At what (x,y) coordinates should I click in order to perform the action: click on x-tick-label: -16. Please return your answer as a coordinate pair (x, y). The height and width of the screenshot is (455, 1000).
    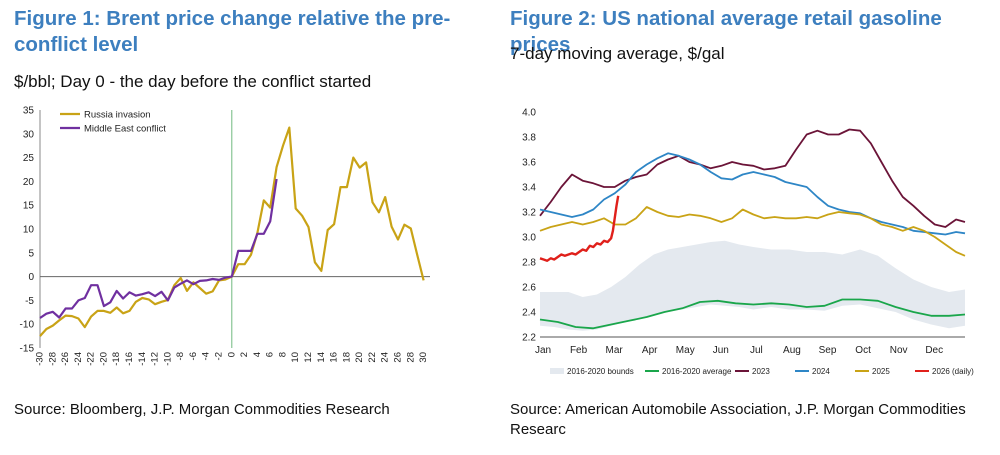
    Looking at the image, I should click on (129, 359).